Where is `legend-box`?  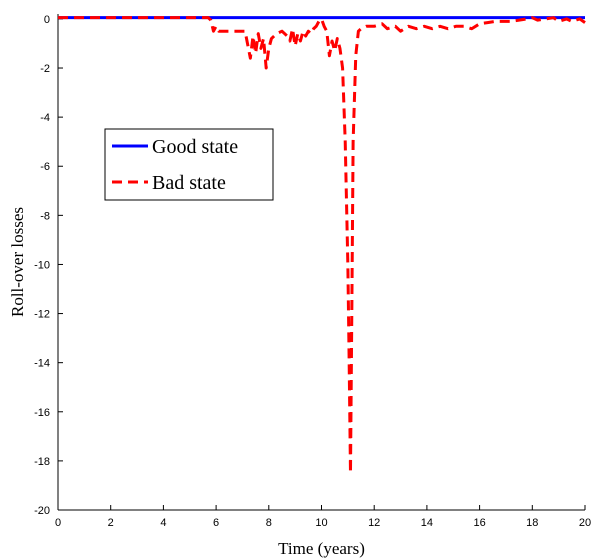
legend-box is located at coordinates (189, 164).